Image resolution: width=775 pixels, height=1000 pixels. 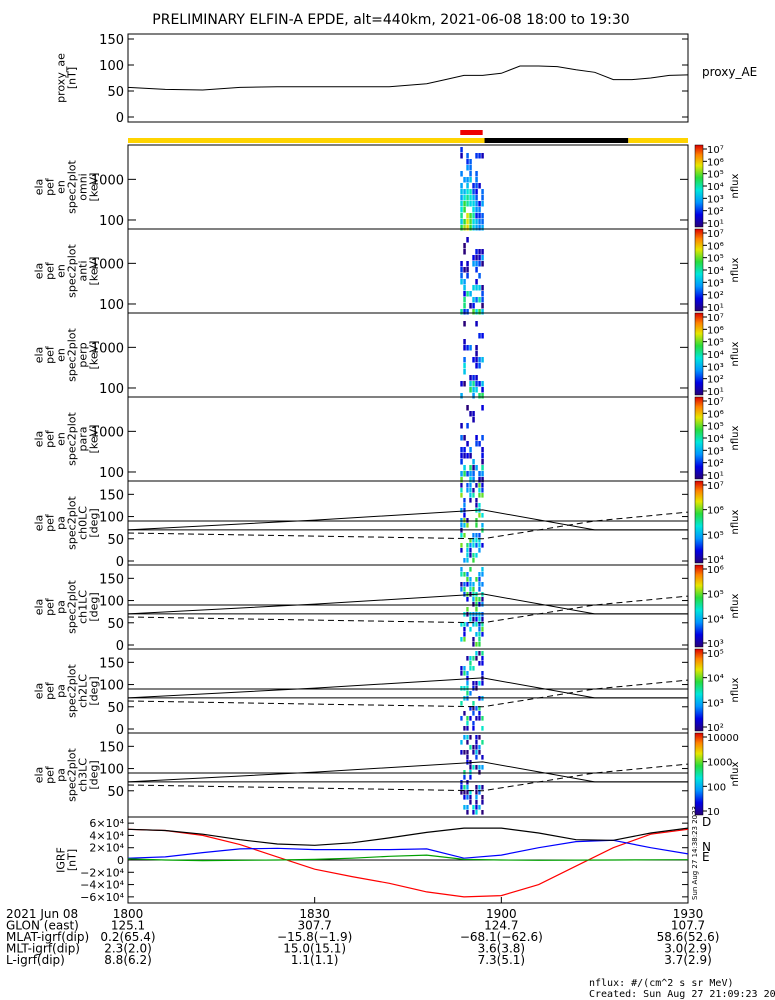 I want to click on colorbar-label: 10², so click(x=715, y=296).